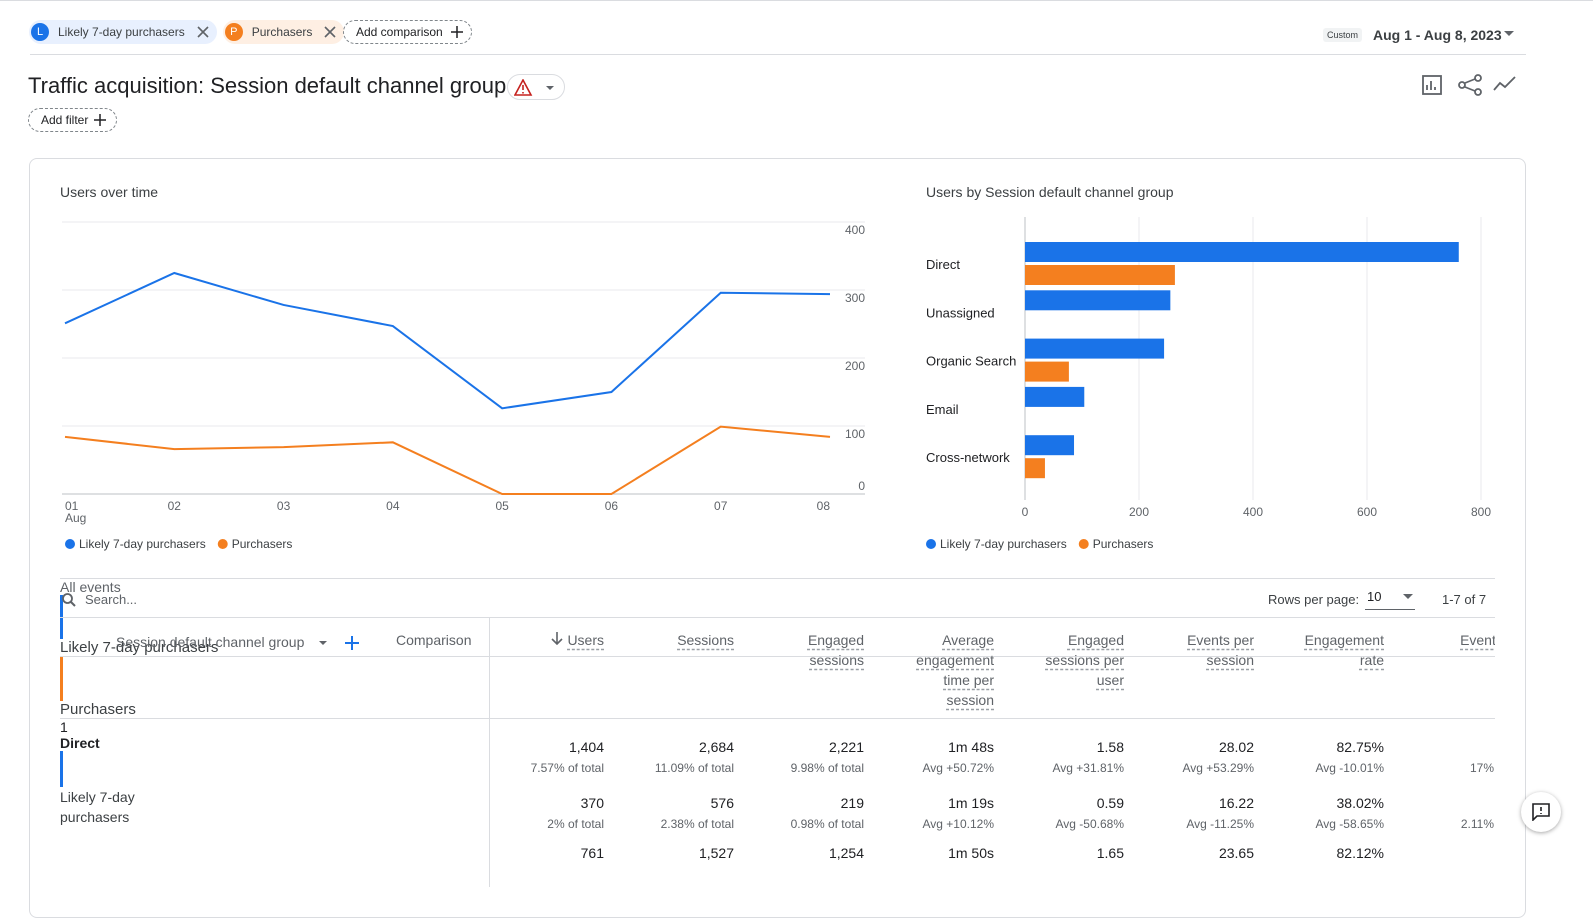 The width and height of the screenshot is (1593, 918). I want to click on cell-subvalue: Avg +53.29%, so click(1218, 768).